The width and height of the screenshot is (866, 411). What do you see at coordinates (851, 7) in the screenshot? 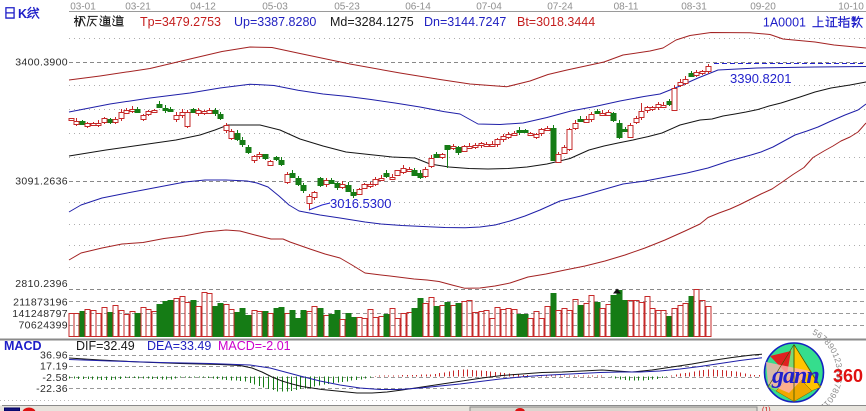
I see `svg-text: 10-10` at bounding box center [851, 7].